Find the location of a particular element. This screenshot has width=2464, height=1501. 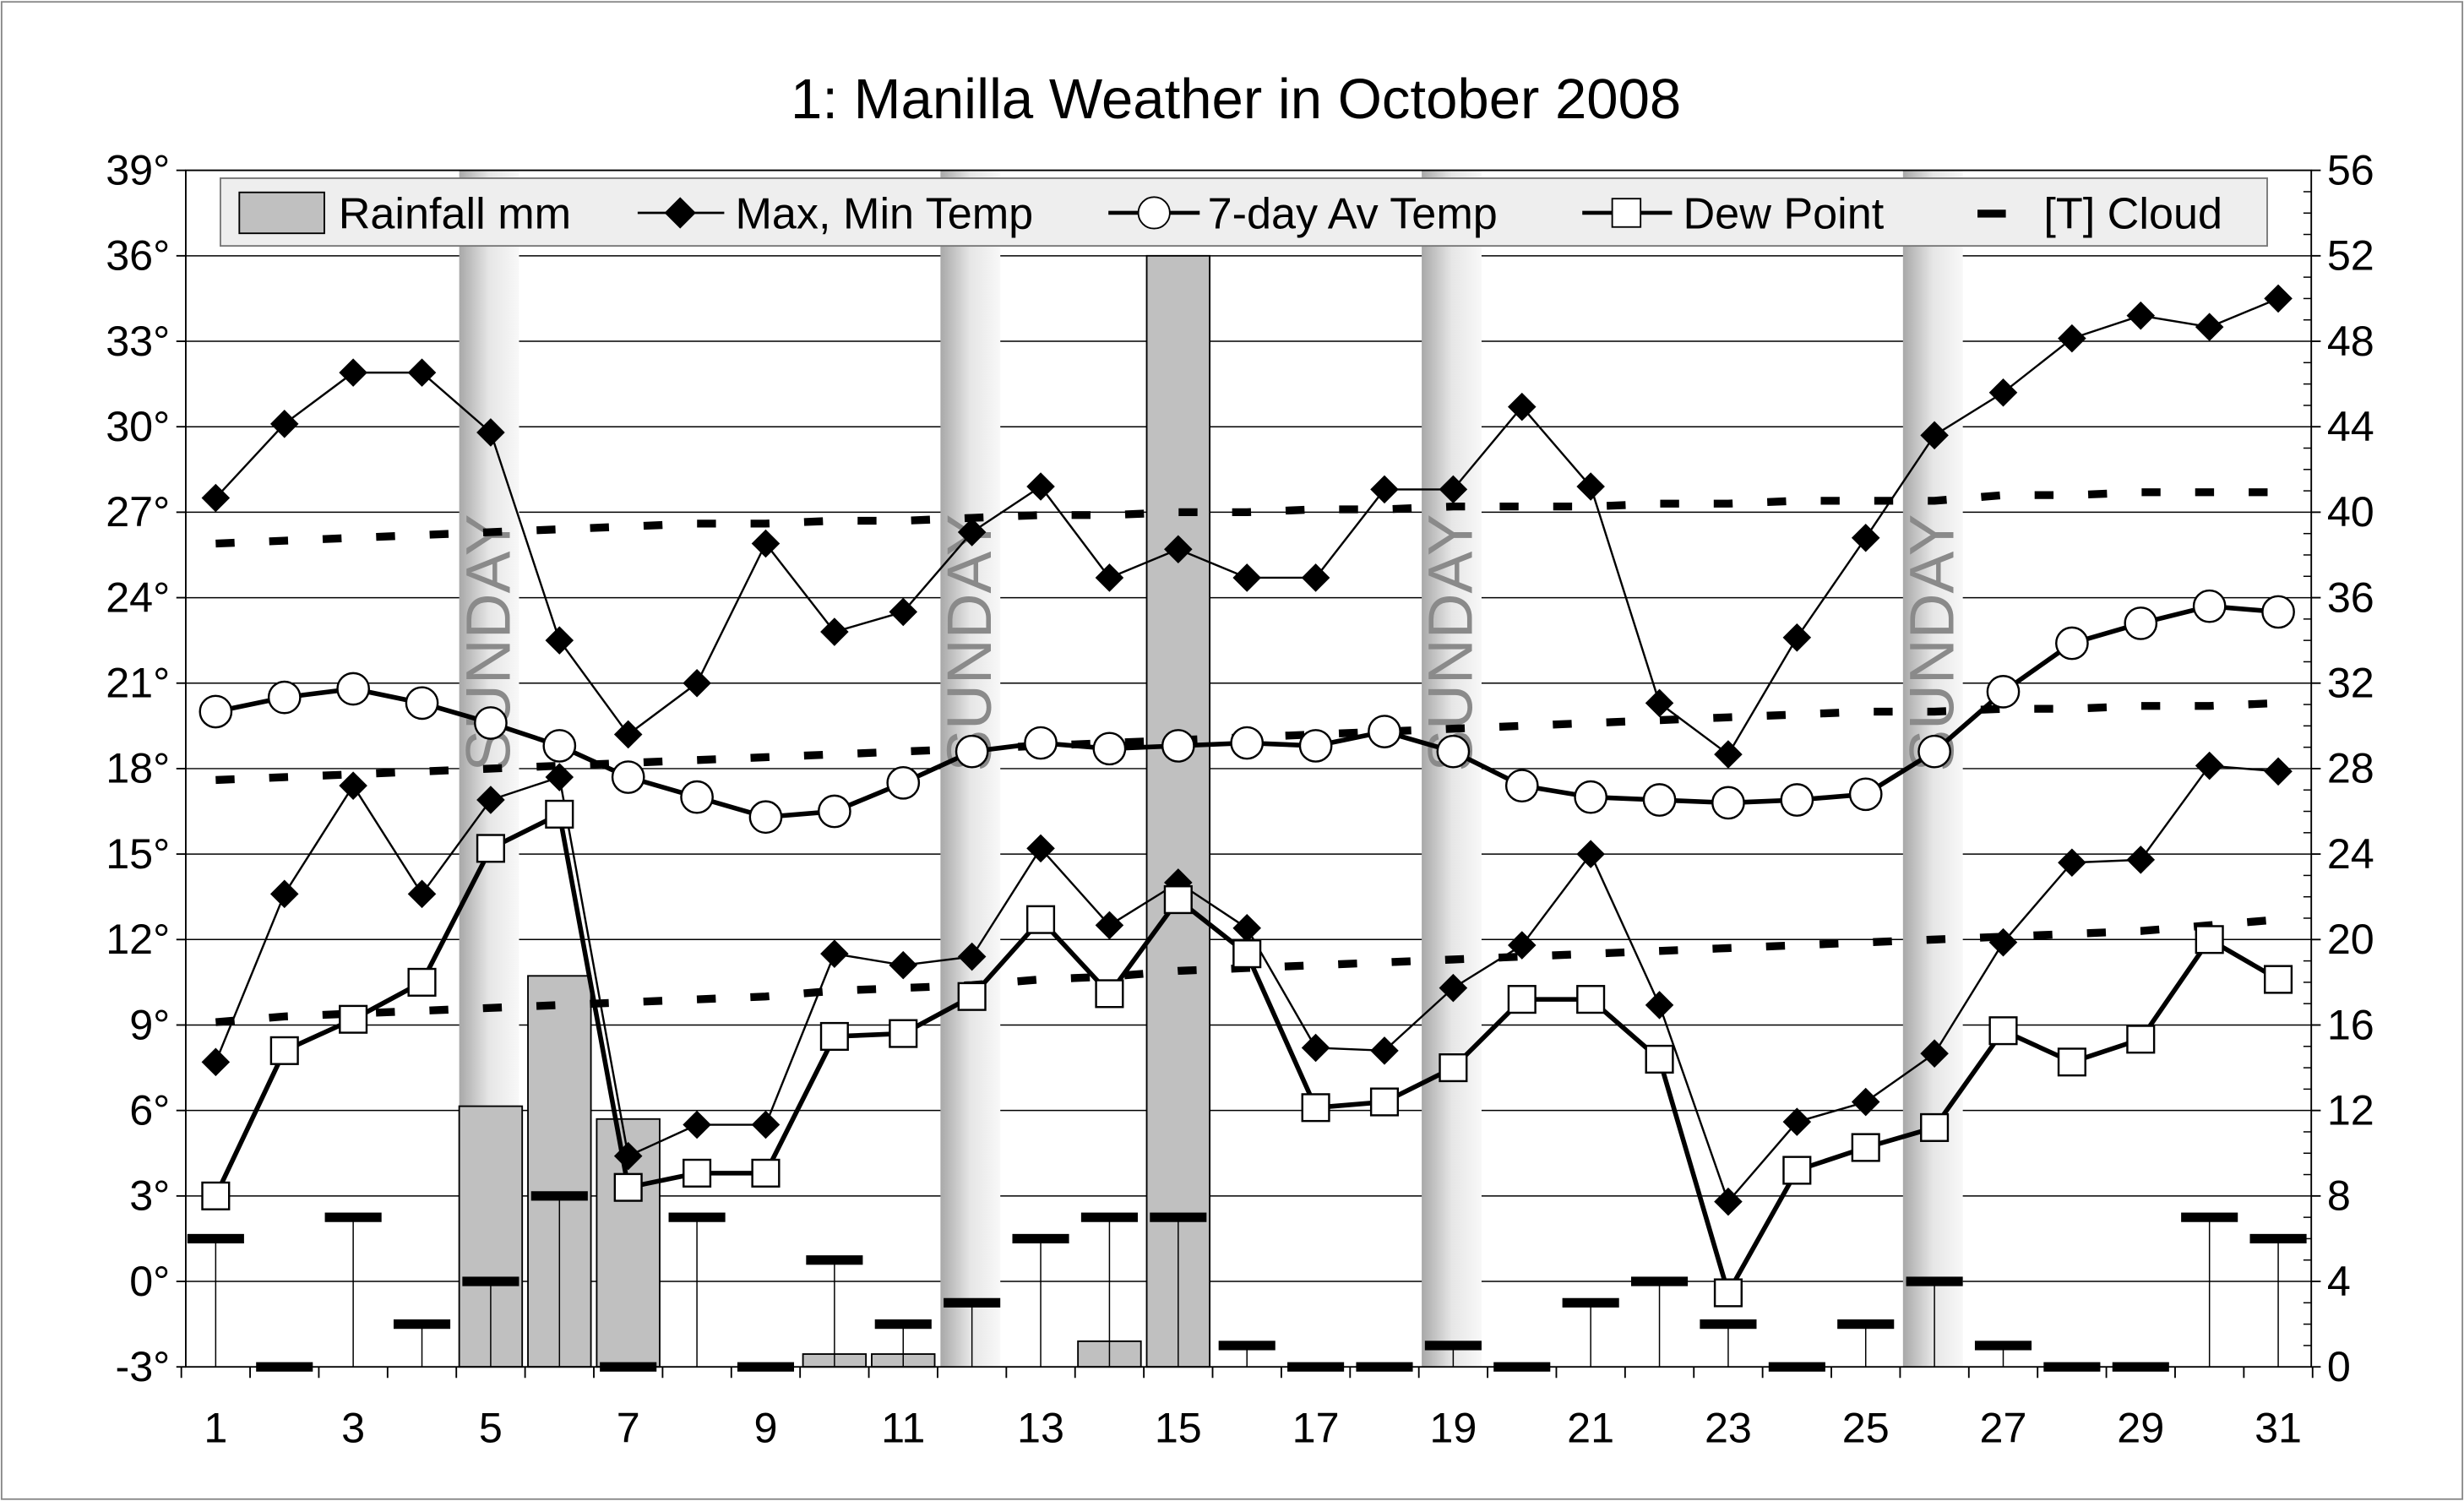

x-tick-label: 19 is located at coordinates (1453, 1428).